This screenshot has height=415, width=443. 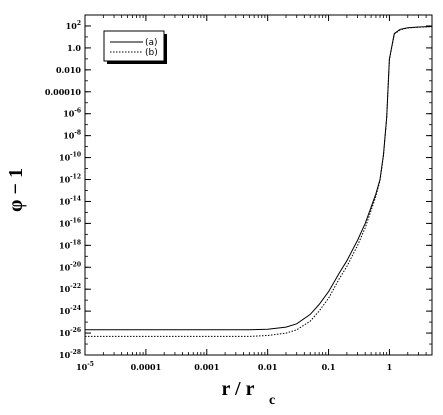 I want to click on legend-label-a: (a), so click(x=151, y=43).